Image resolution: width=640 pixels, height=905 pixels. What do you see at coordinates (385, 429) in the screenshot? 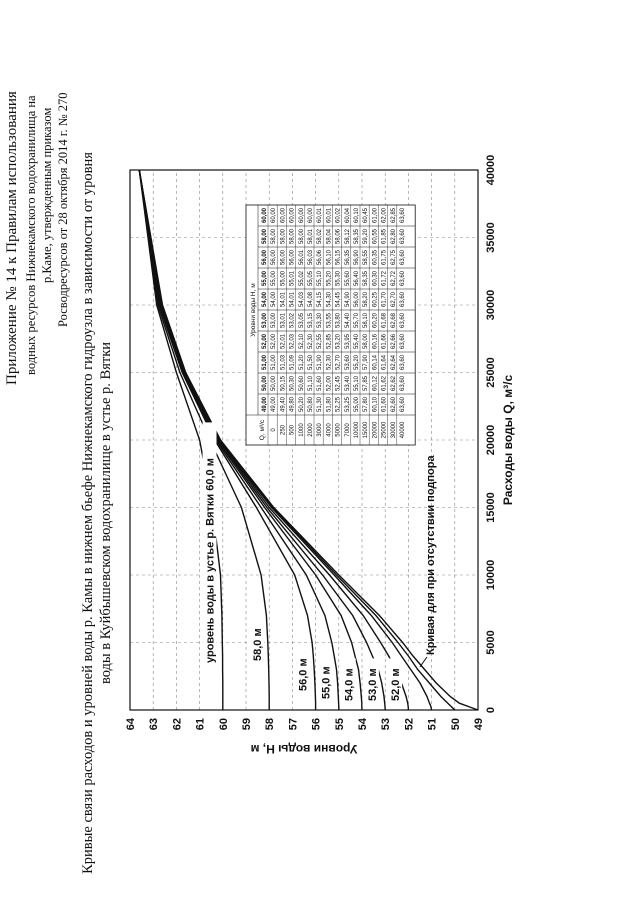
I see `table-cell-q: 25000` at bounding box center [385, 429].